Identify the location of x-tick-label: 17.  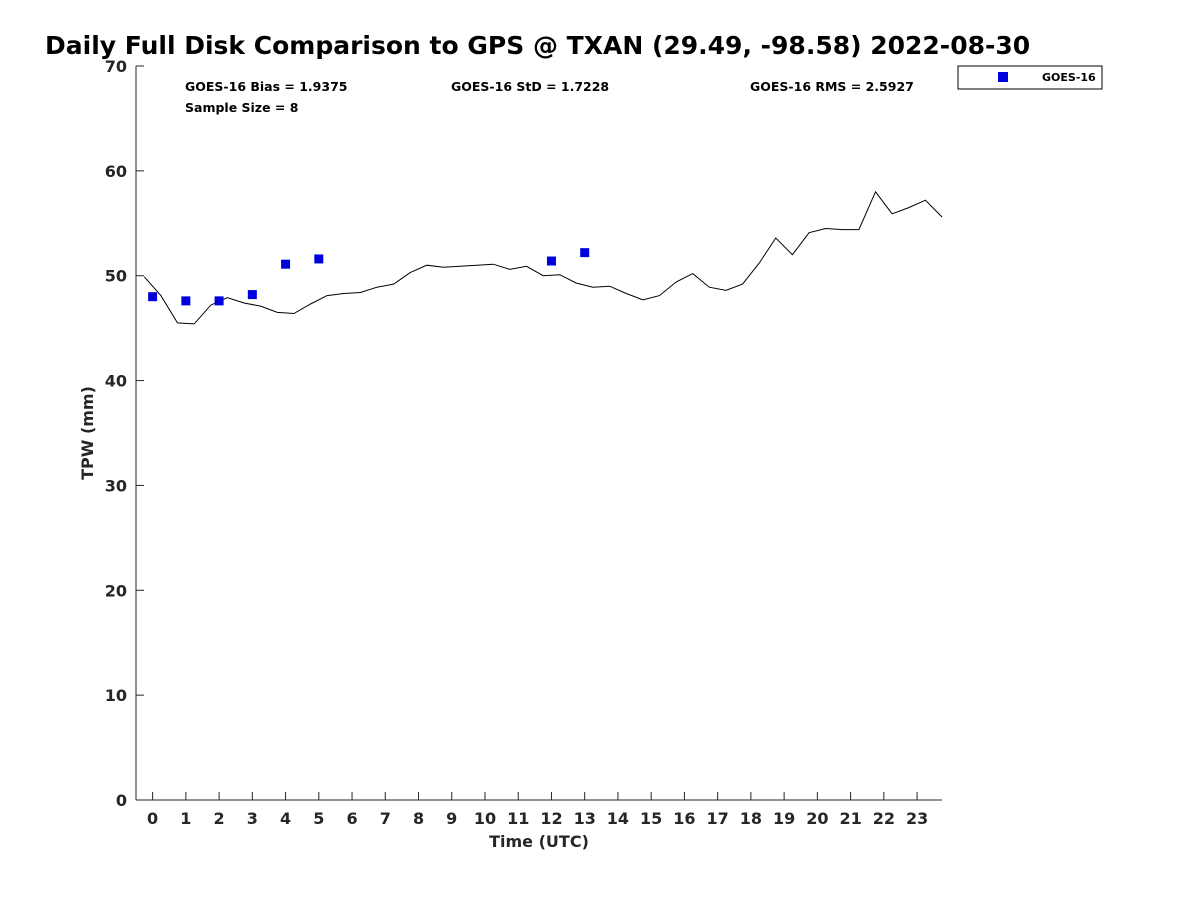
(718, 818).